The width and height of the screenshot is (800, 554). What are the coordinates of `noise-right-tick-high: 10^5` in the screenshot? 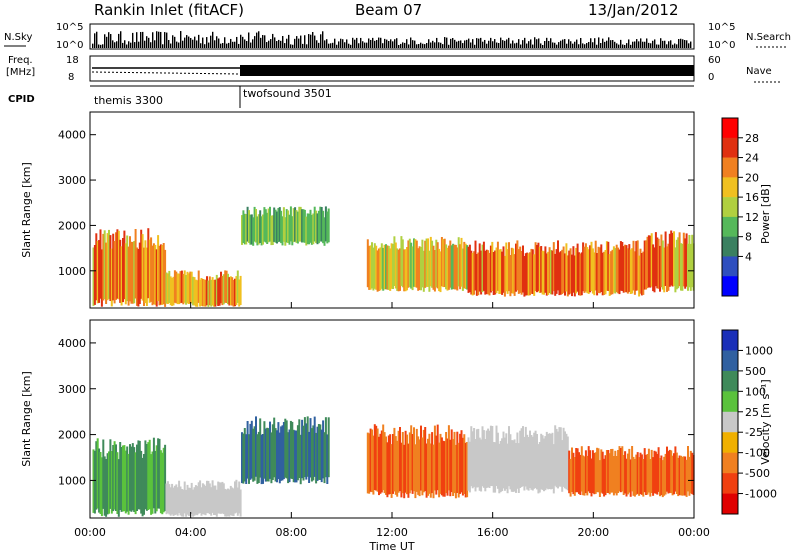 It's located at (721, 27).